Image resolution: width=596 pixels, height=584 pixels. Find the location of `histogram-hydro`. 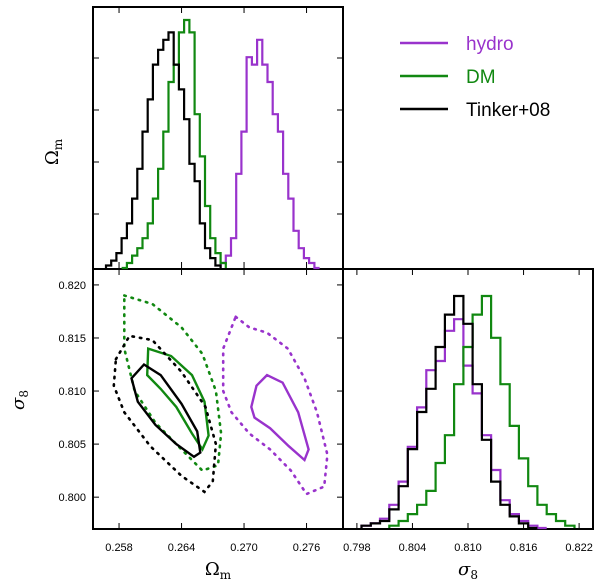

histogram-hydro is located at coordinates (269, 154).